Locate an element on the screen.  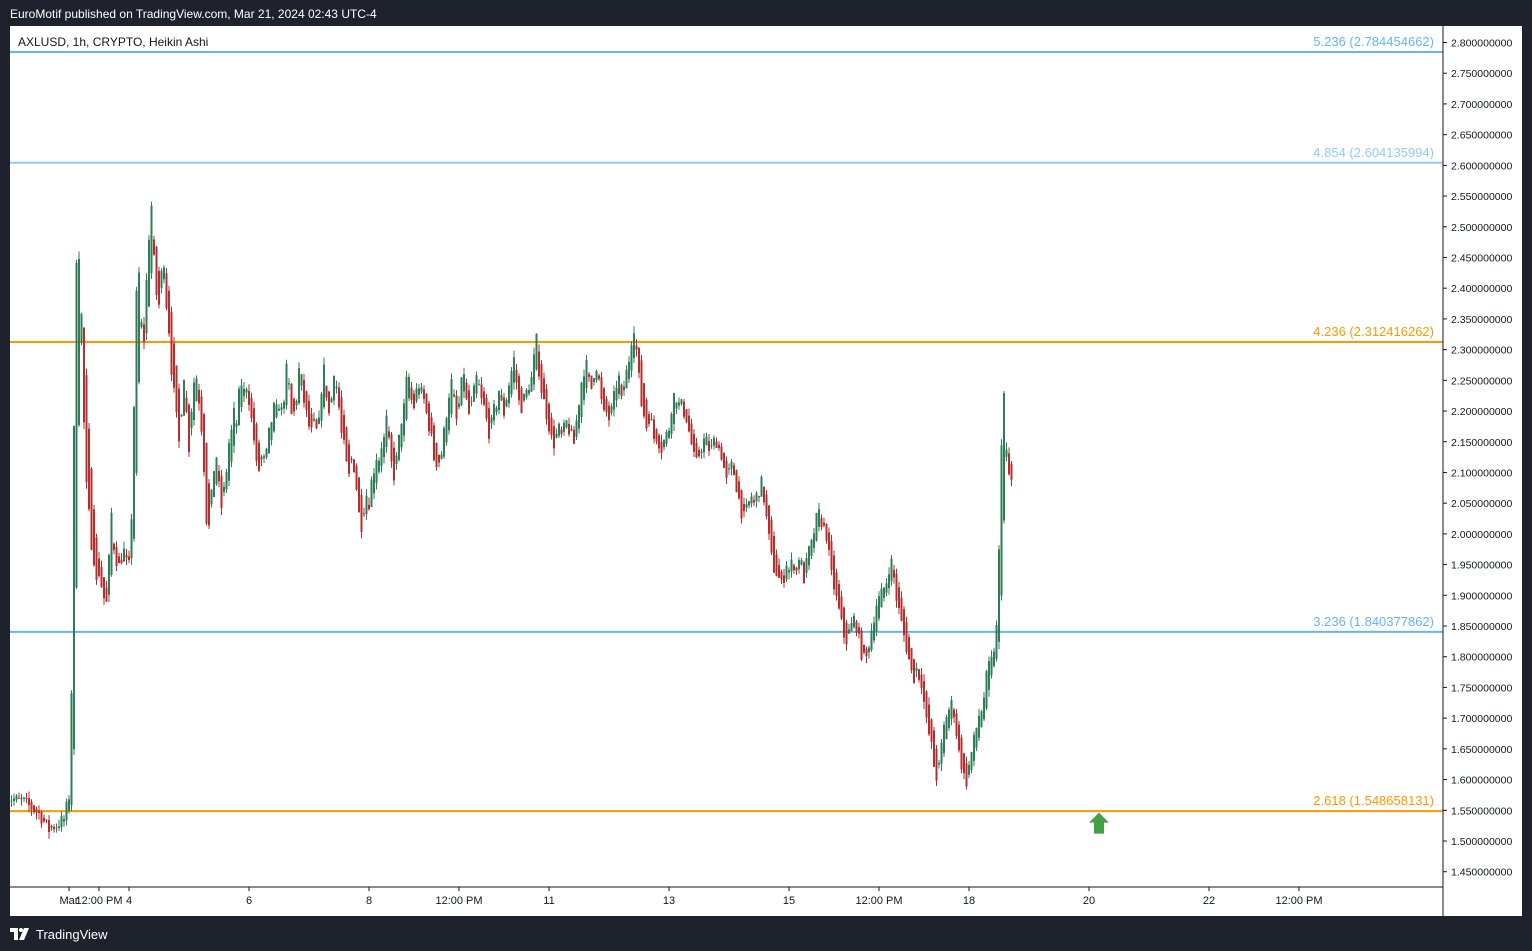
symbol-label: AXLUSD, 1h, CRYPTO, Heikin Ashi is located at coordinates (113, 42).